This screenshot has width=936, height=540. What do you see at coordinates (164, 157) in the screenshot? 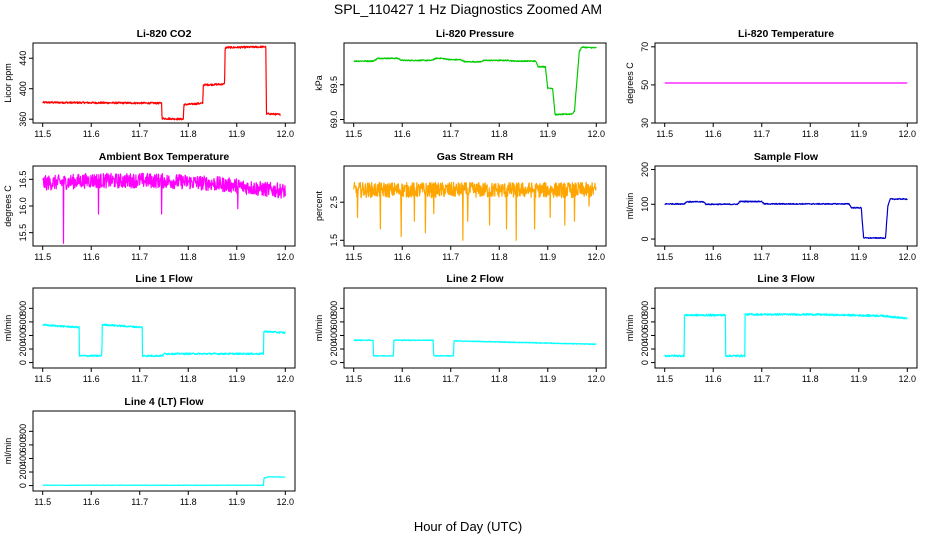
I see `panel-title: Ambient Box Temperature` at bounding box center [164, 157].